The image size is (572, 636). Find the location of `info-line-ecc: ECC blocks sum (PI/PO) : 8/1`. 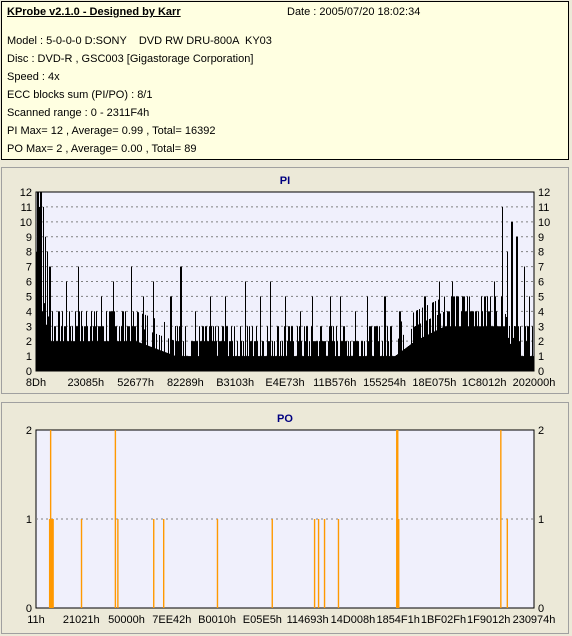

info-line-ecc: ECC blocks sum (PI/PO) : 8/1 is located at coordinates (80, 95).